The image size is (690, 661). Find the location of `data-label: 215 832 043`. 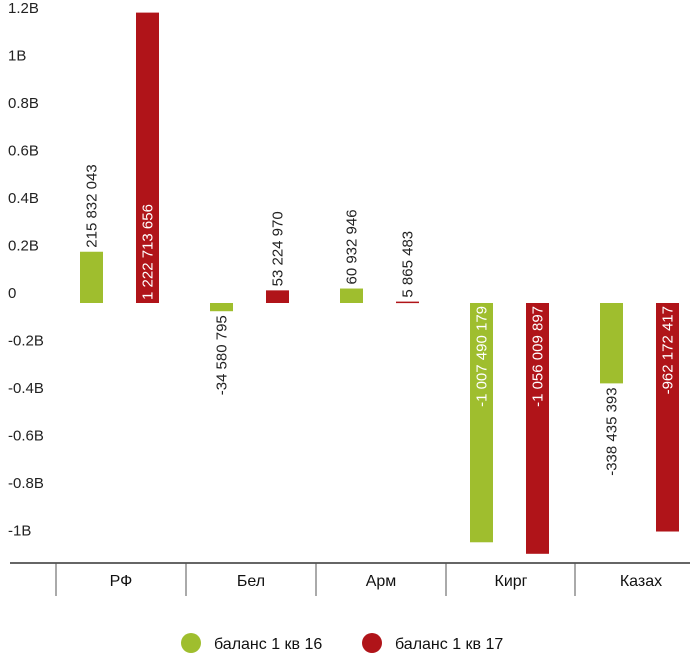

data-label: 215 832 043 is located at coordinates (92, 205).